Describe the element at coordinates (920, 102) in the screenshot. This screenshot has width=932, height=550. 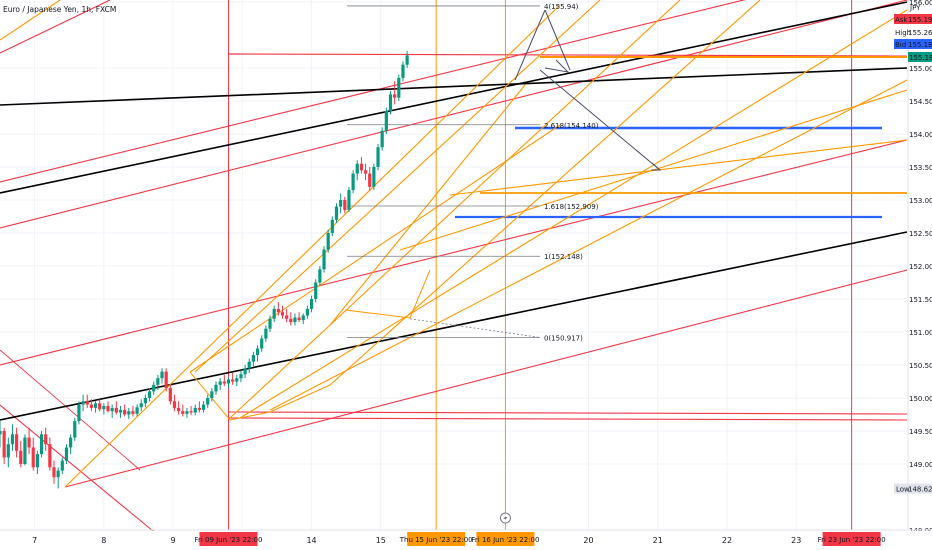
I see `price-tick-label: 154.500` at that location.